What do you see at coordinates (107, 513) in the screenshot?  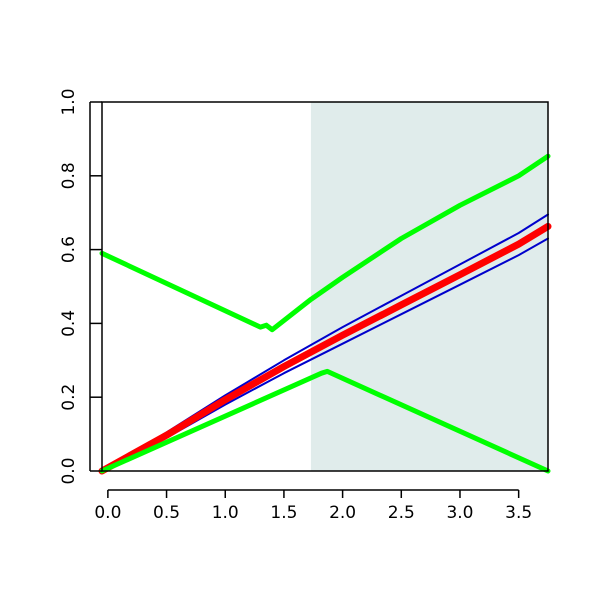 I see `x-tick-label: 0.0` at bounding box center [107, 513].